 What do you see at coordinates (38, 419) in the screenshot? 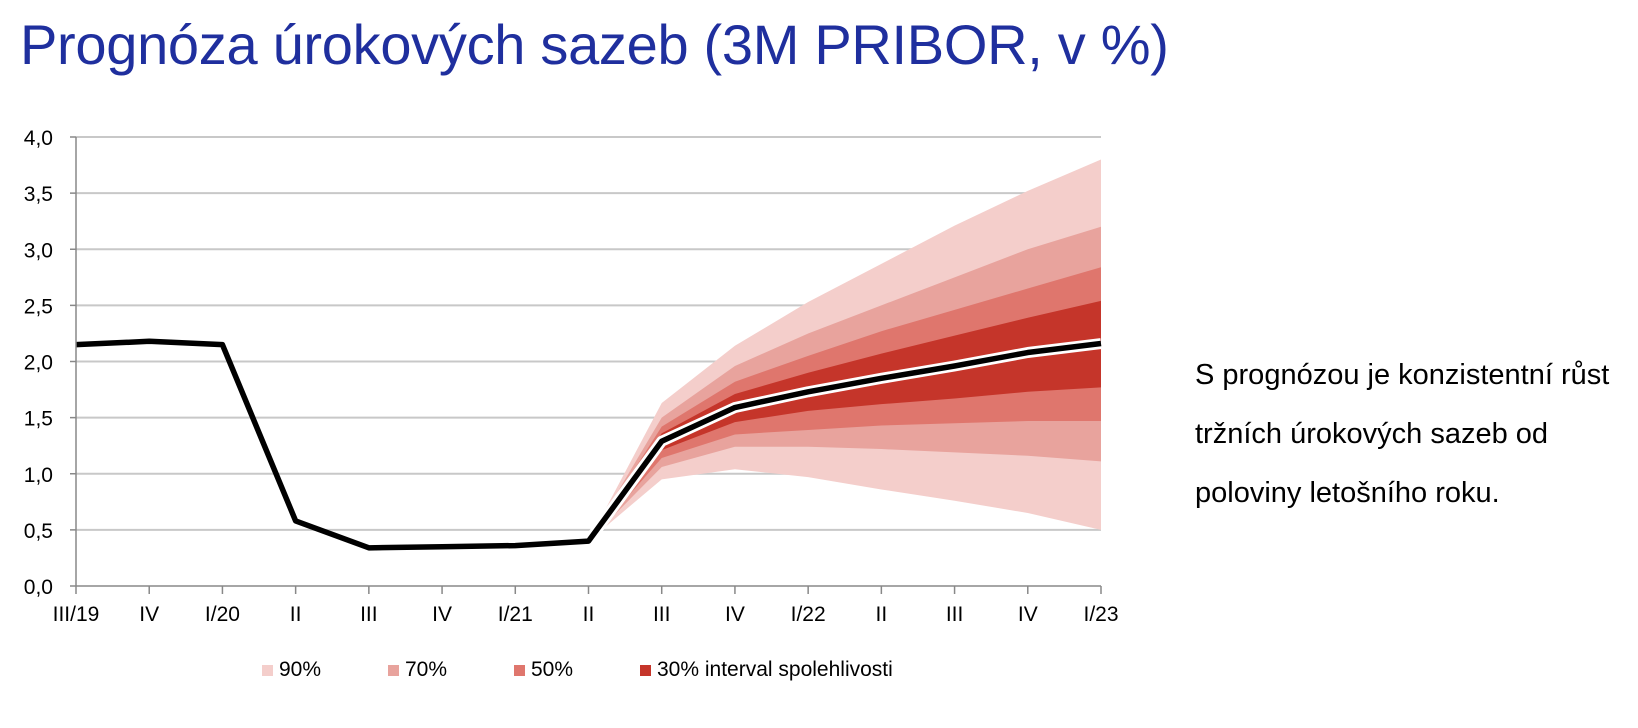
I see `y-tick-label: 1,5` at bounding box center [38, 419].